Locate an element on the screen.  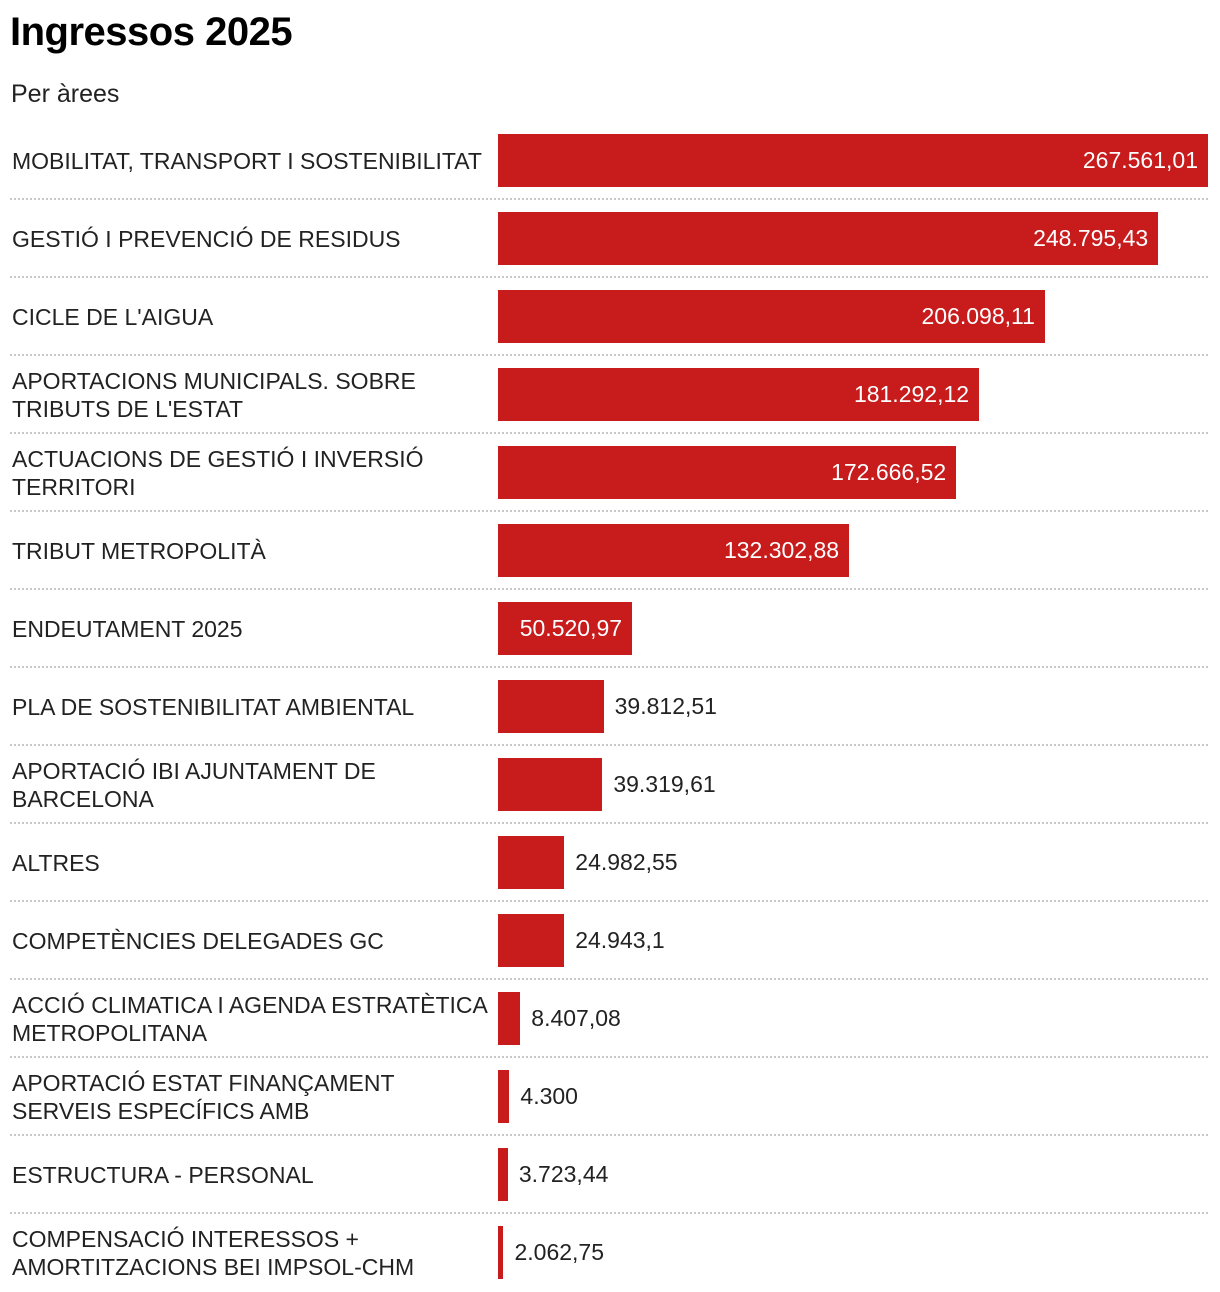
bar-row: ESTRUCTURA - PERSONAL 3.723,44 is located at coordinates (605, 1175).